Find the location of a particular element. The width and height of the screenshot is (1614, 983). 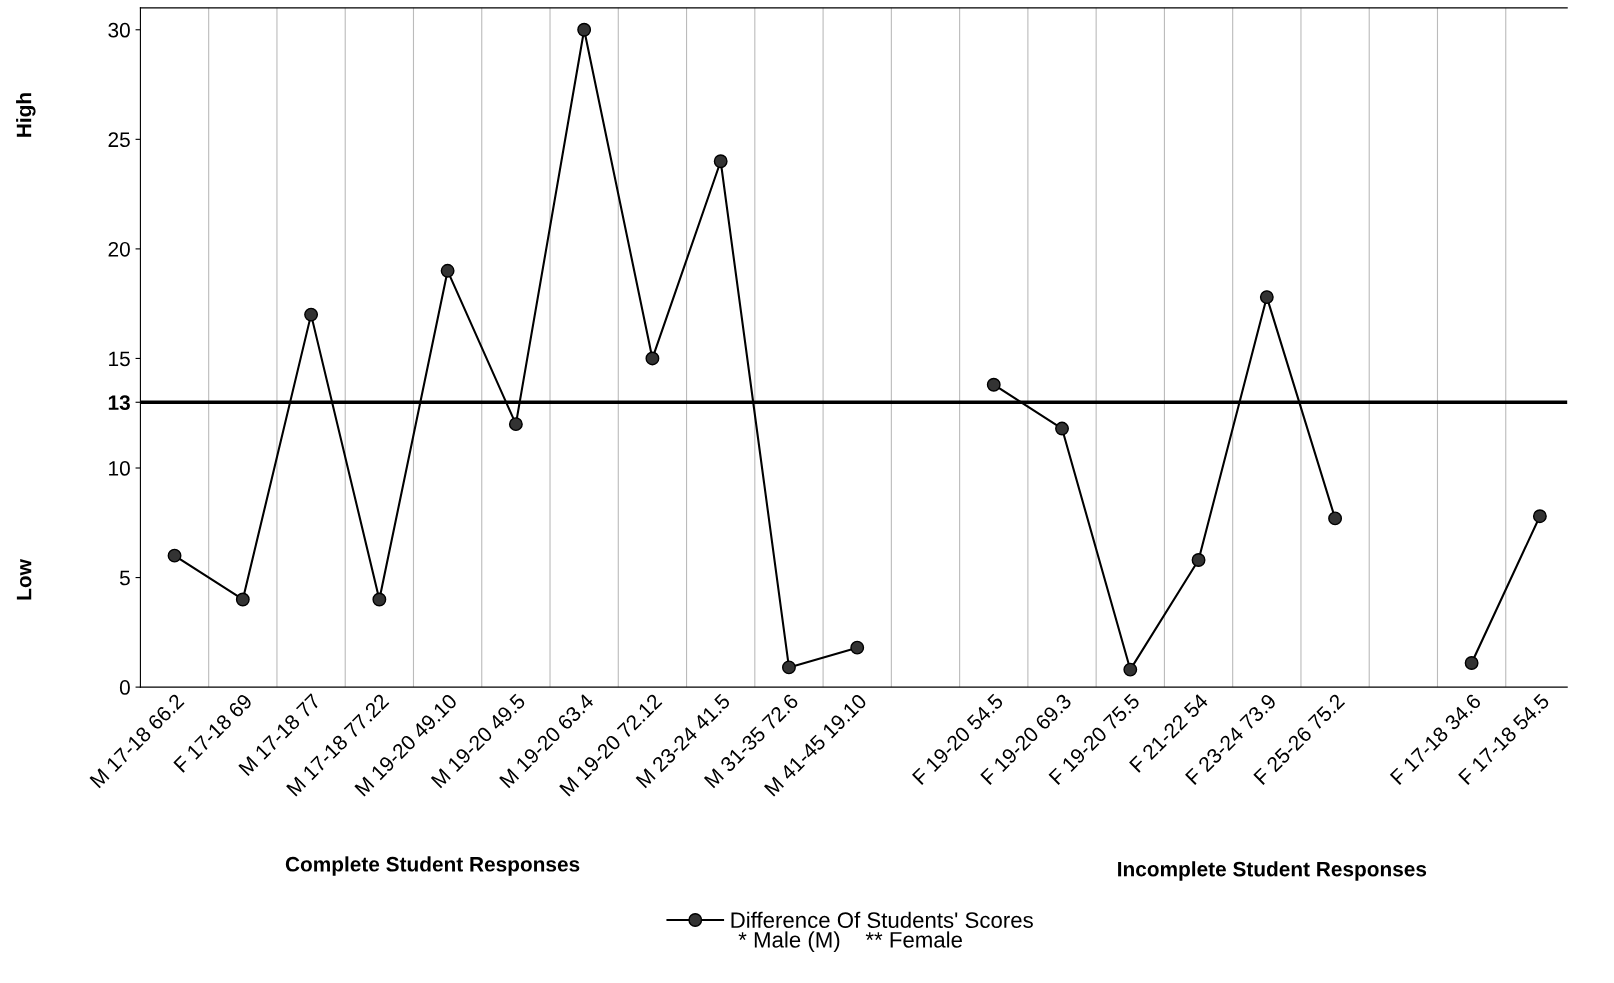

text: High is located at coordinates (26, 115).